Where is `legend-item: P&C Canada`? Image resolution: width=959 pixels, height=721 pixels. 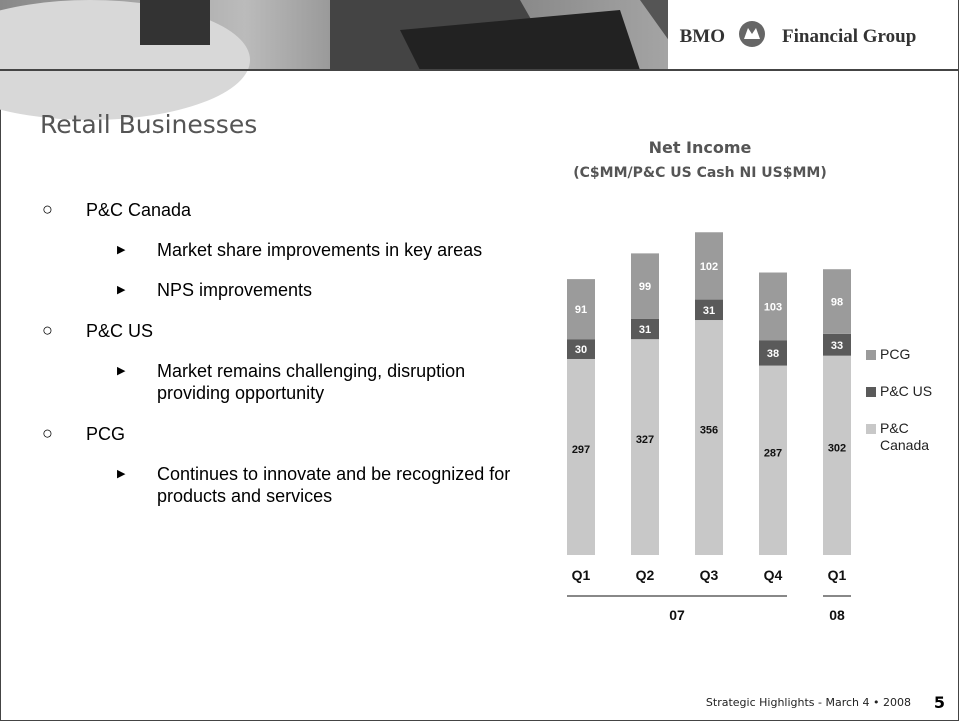 legend-item: P&C Canada is located at coordinates (908, 437).